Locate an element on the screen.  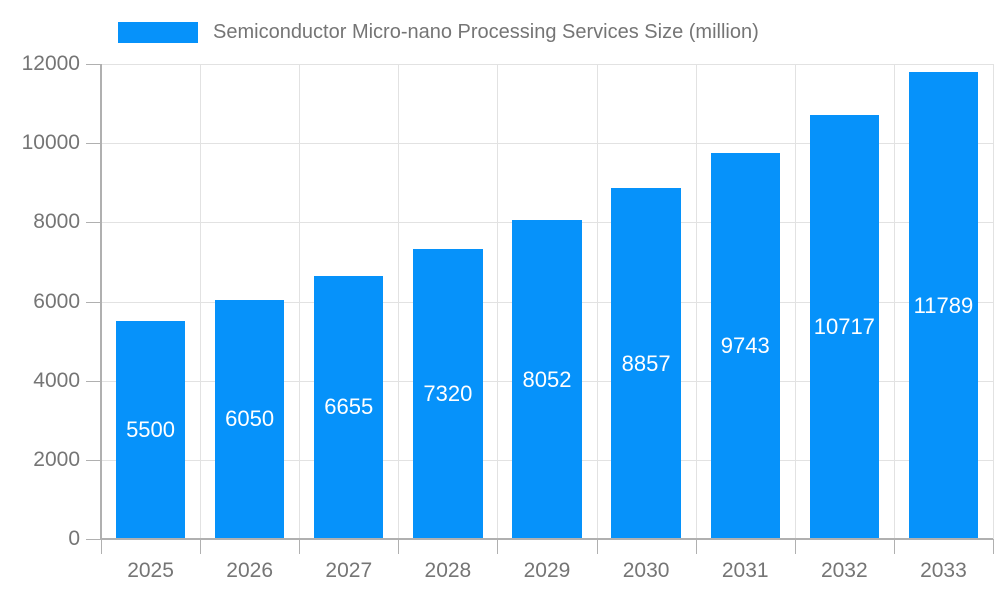
x-axis-label: 2028 is located at coordinates (448, 570).